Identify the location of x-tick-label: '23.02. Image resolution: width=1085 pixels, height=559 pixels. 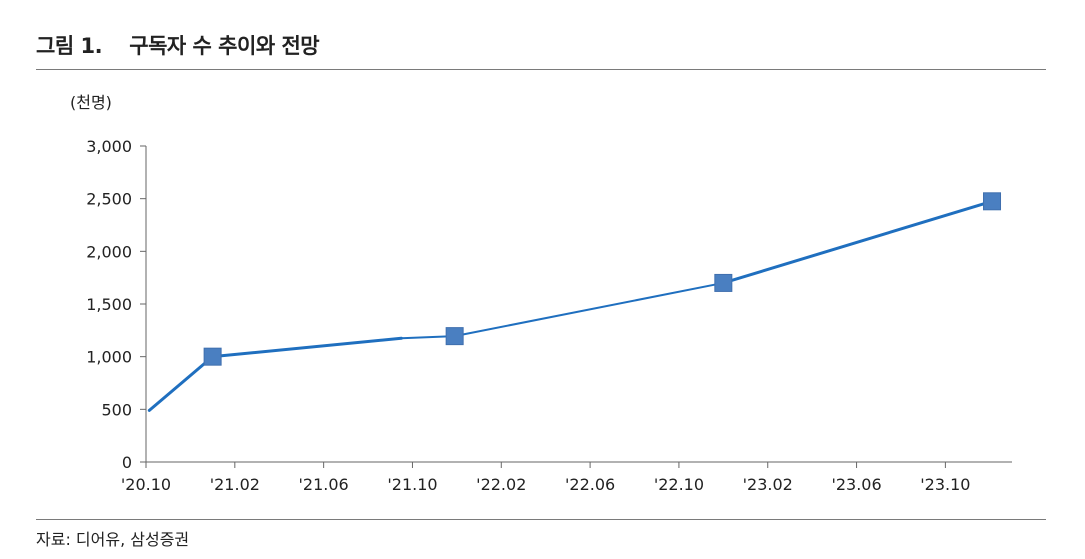
(768, 484).